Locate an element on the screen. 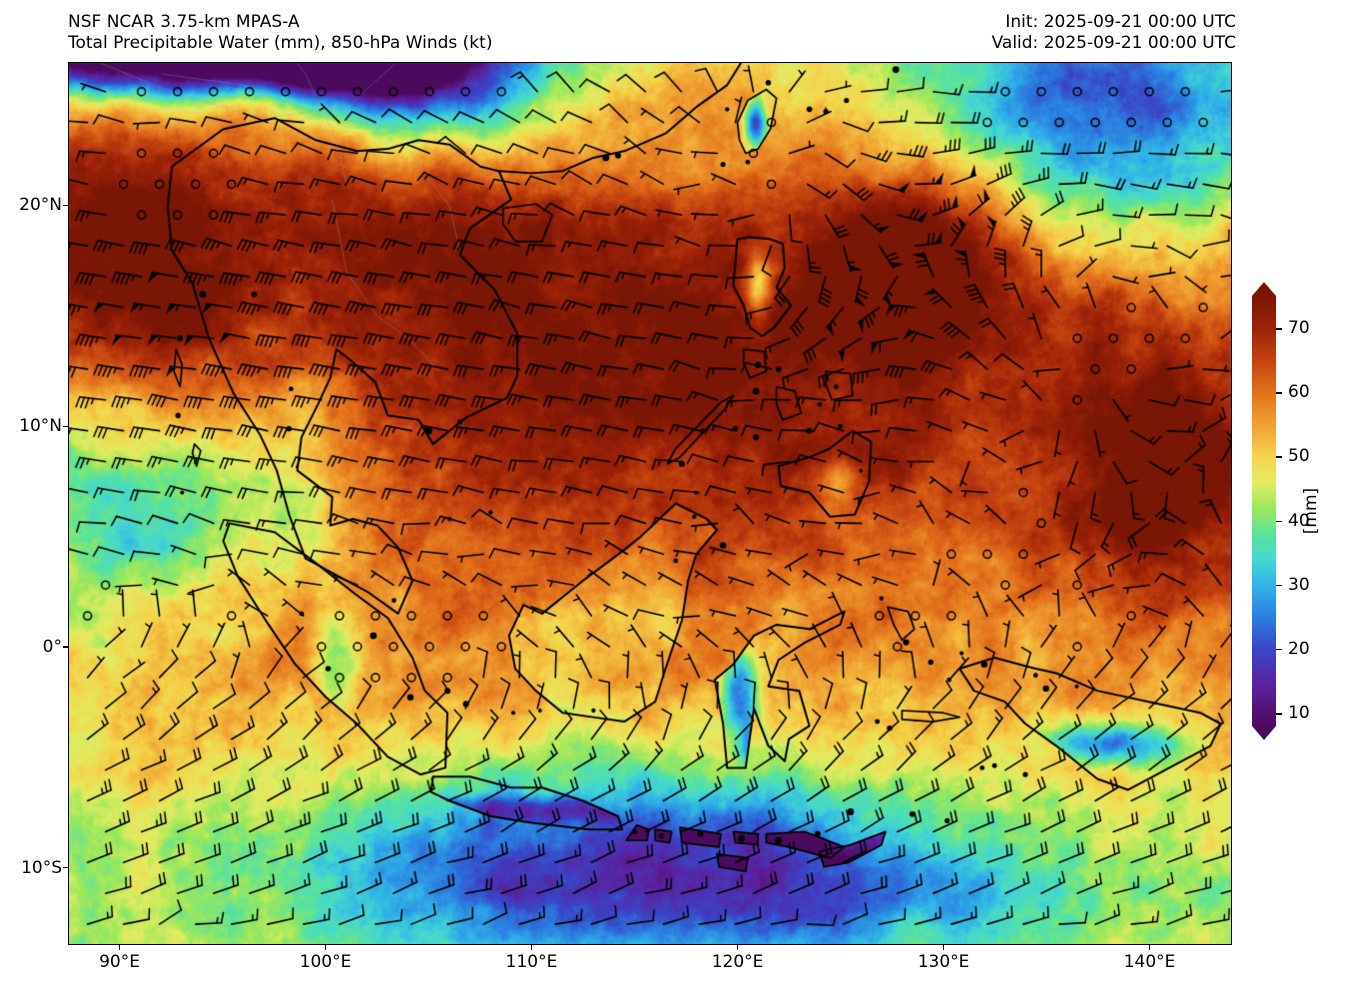 The height and width of the screenshot is (997, 1349). colorbar-tick-label: 50 is located at coordinates (1299, 456).